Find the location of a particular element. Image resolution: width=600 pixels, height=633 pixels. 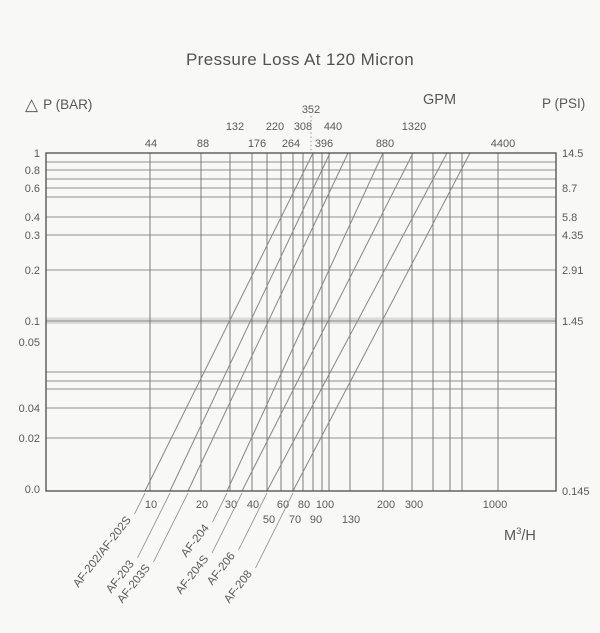

left-tick-label-0.1: 0.1 is located at coordinates (32, 322).